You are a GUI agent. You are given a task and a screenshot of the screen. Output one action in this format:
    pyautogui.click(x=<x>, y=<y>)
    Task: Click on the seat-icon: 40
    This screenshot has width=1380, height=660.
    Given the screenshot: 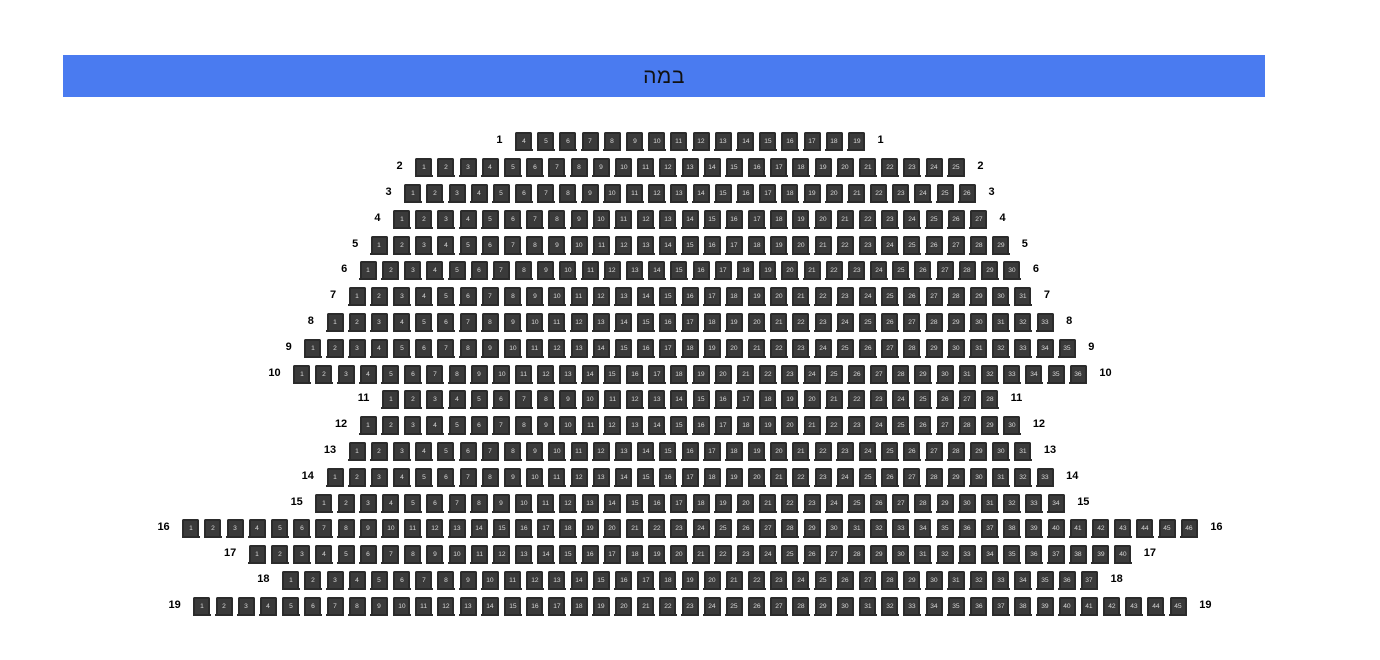 What is the action you would take?
    pyautogui.click(x=1056, y=529)
    